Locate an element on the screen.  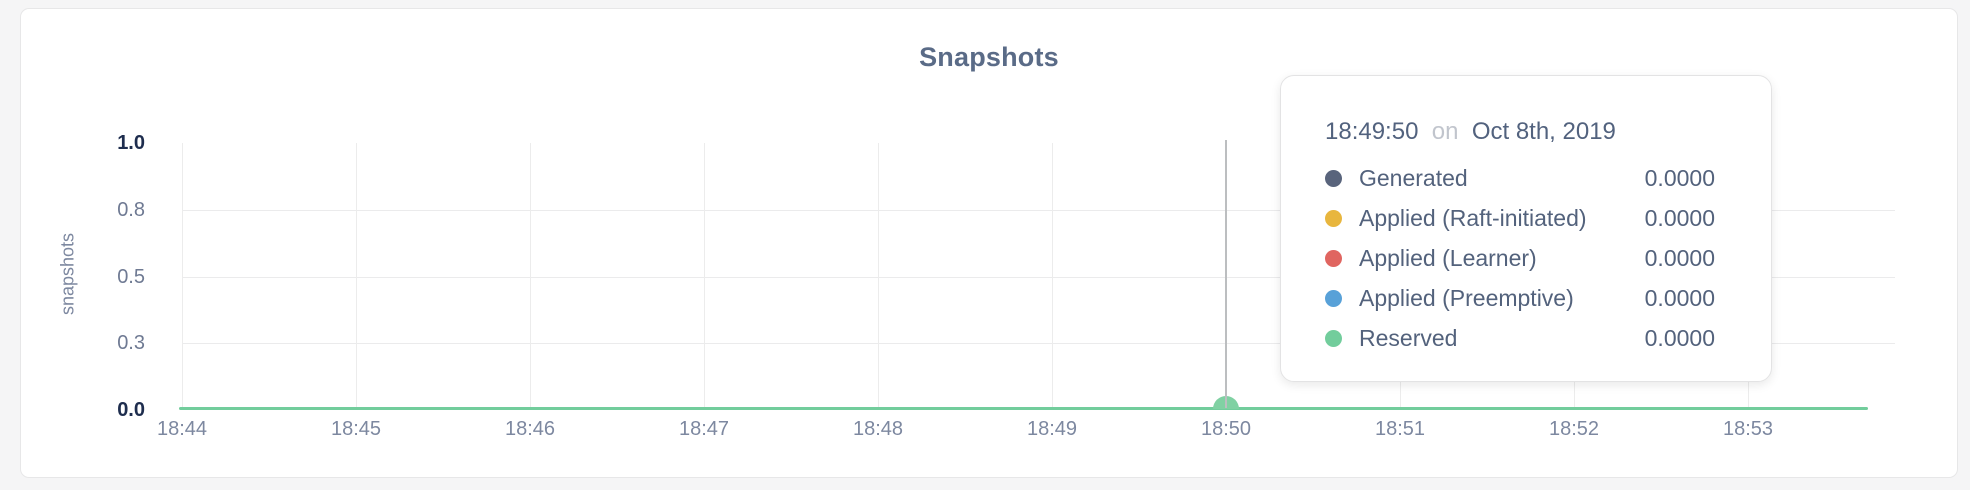
series-label: Reserved is located at coordinates (1408, 337).